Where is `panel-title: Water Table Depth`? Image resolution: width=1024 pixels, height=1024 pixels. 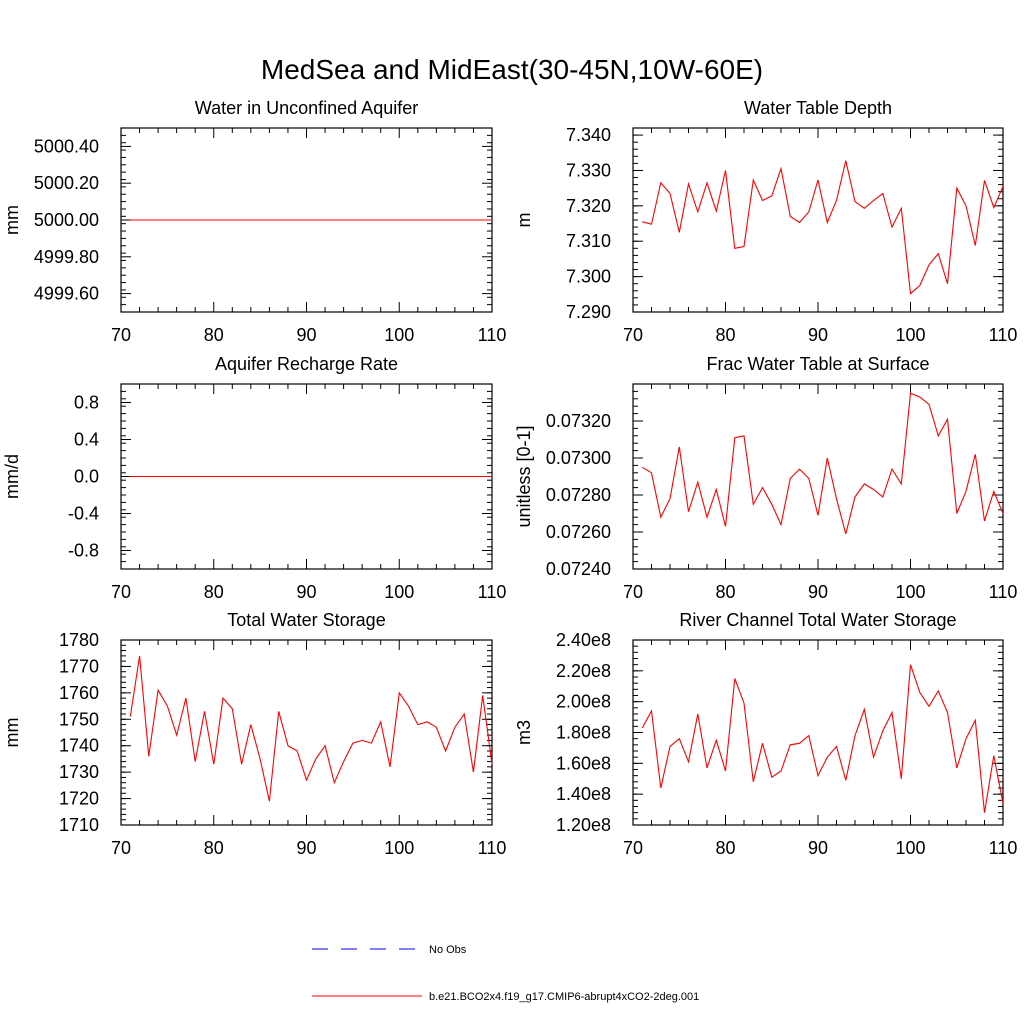 panel-title: Water Table Depth is located at coordinates (818, 108).